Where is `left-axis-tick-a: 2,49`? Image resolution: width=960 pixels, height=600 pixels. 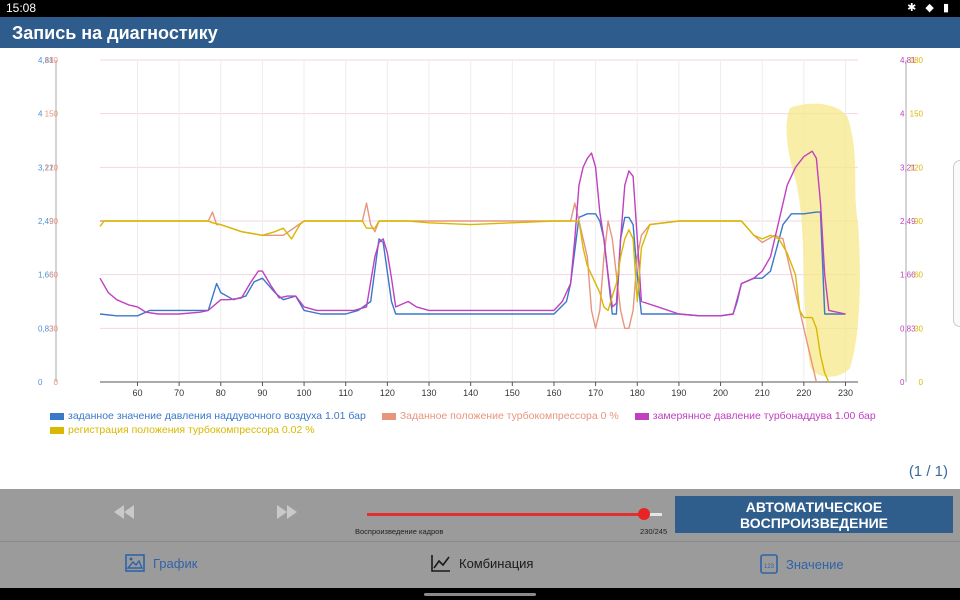 left-axis-tick-a: 2,49 is located at coordinates (46, 221).